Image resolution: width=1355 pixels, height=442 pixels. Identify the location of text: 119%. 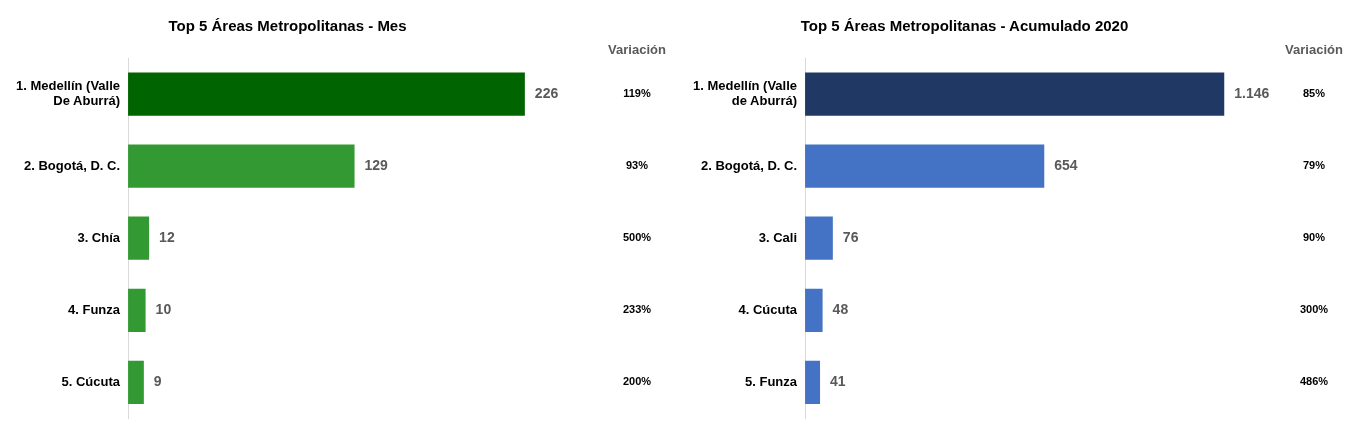
(637, 93).